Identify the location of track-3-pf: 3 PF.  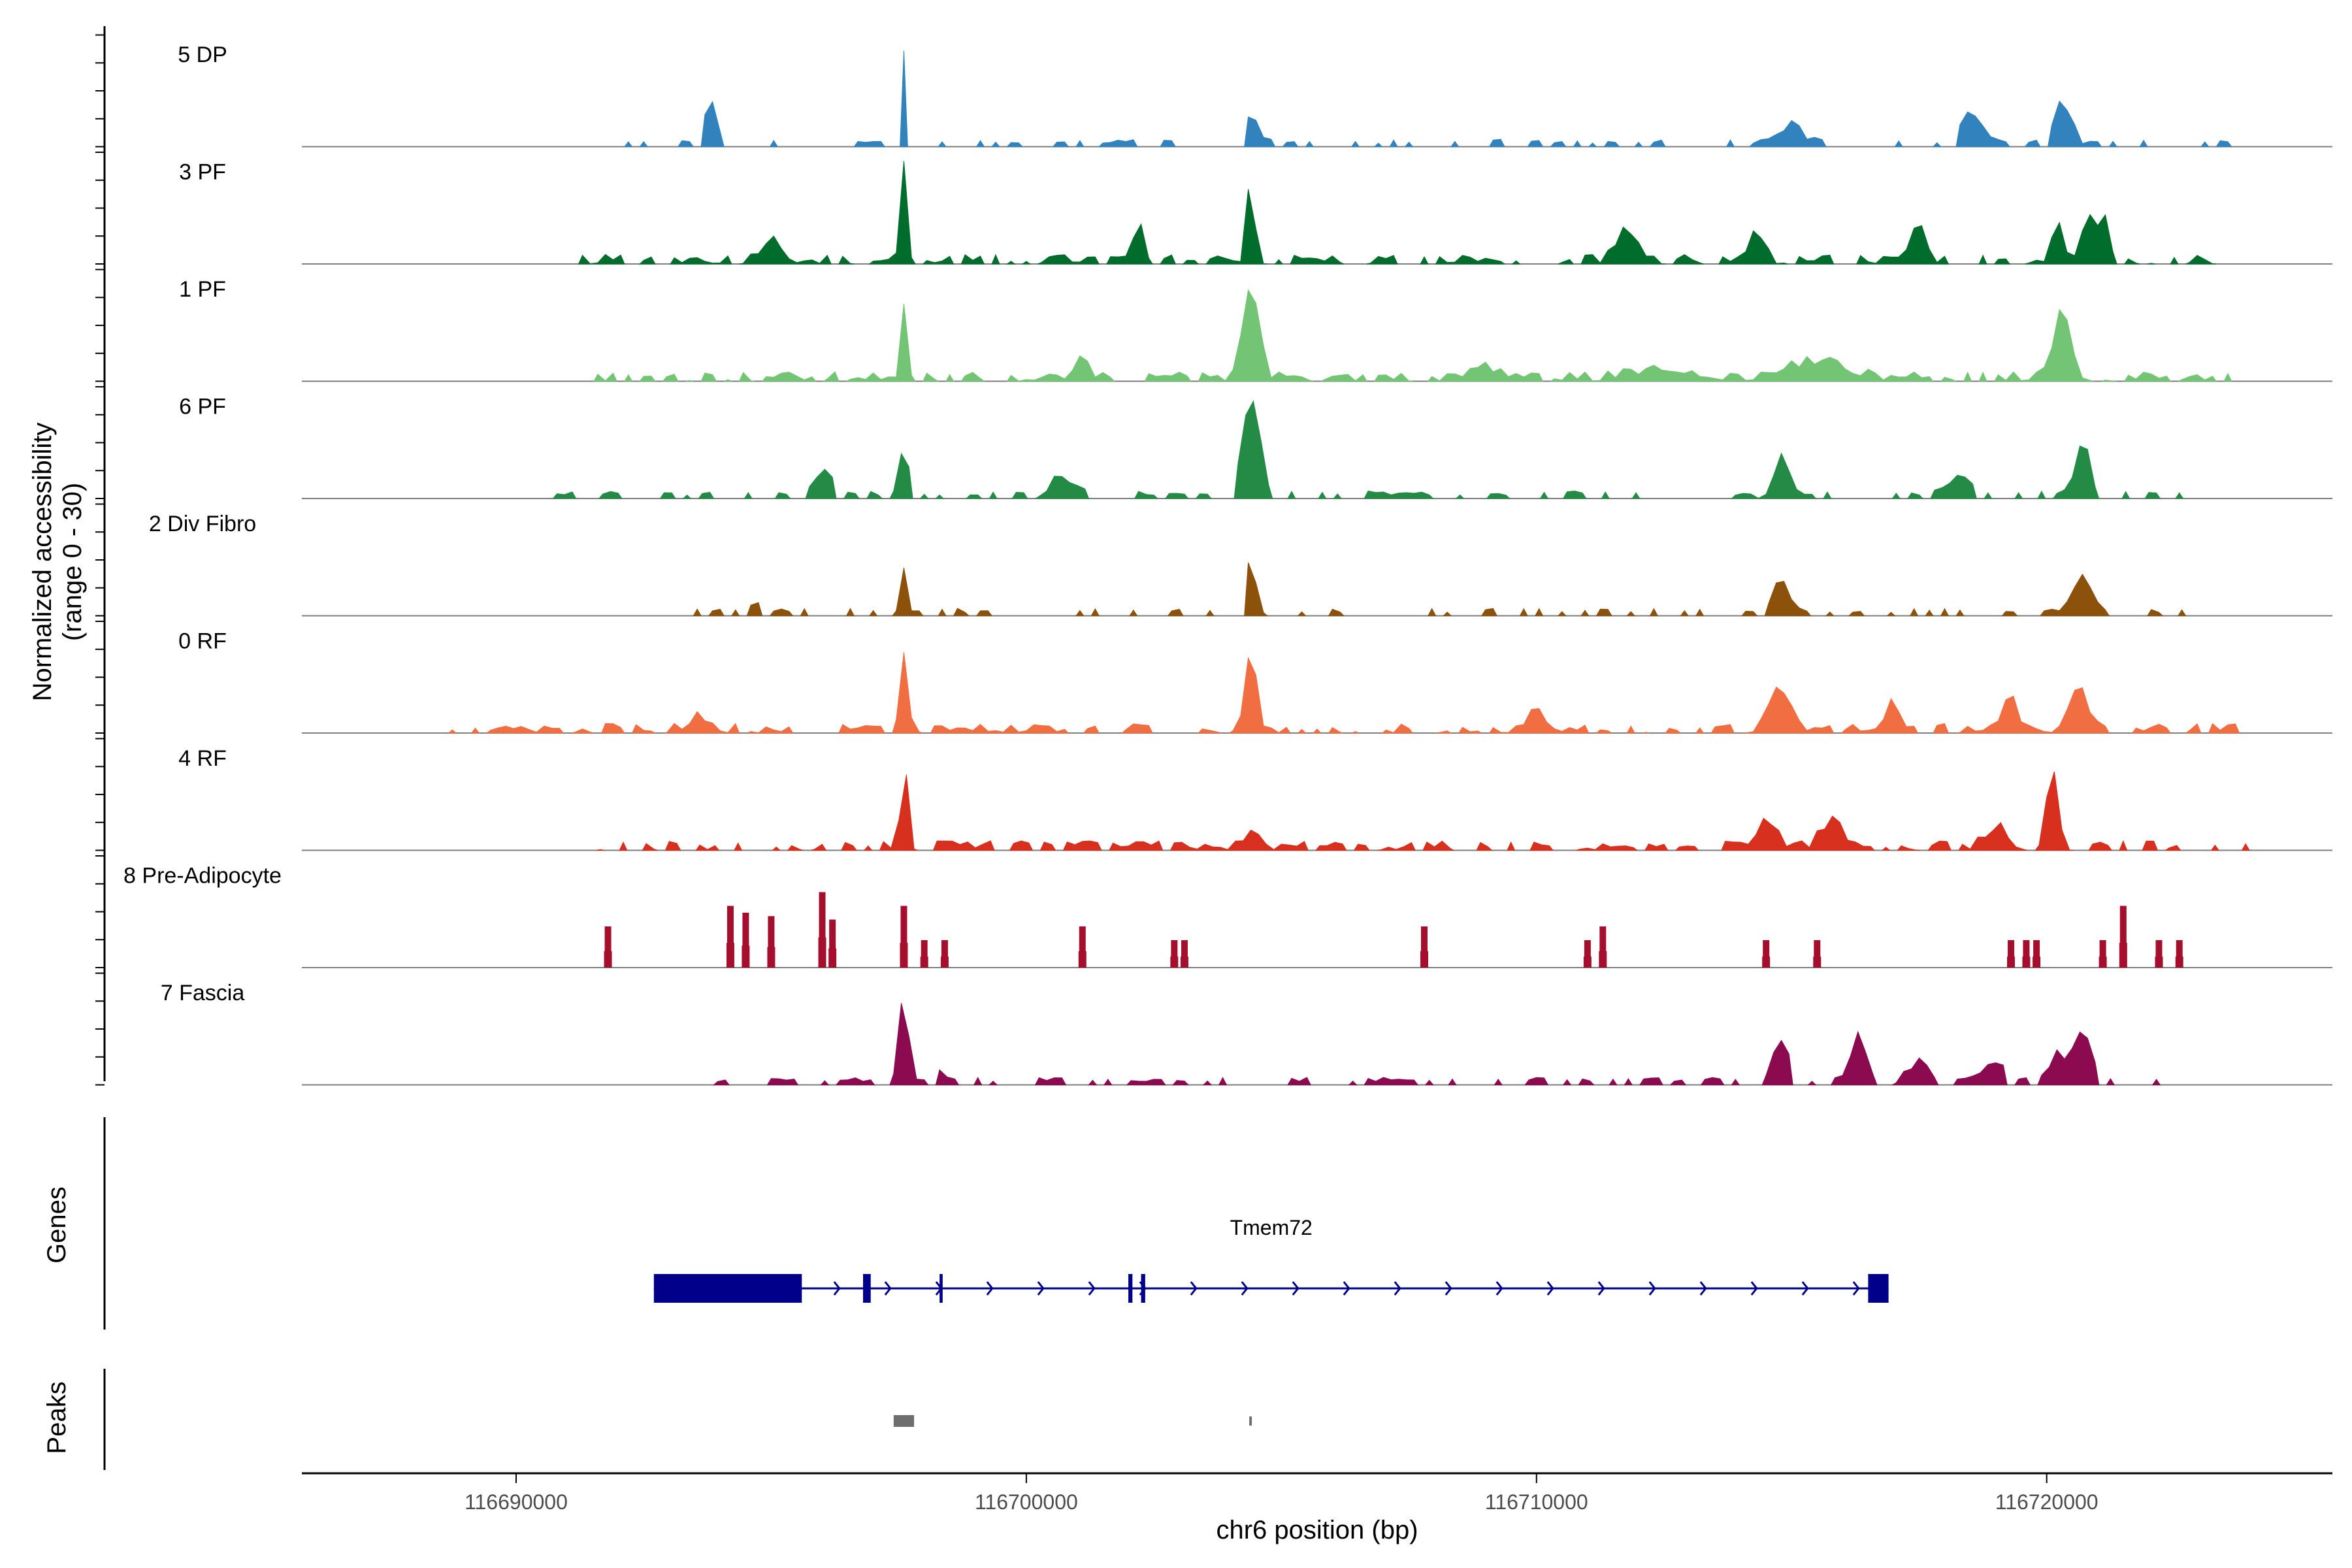
(1255, 212).